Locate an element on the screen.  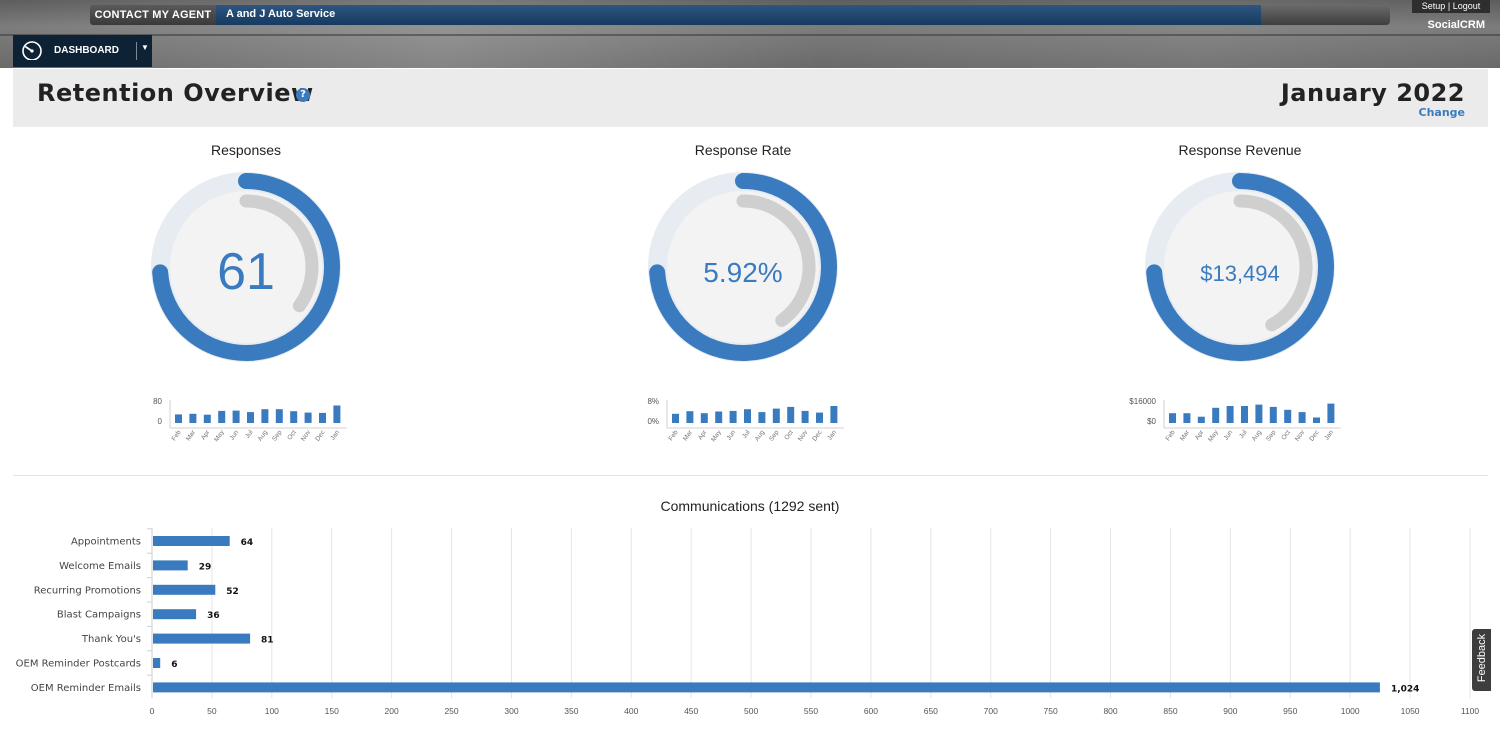
feedback-tab: Feedback is located at coordinates (1481, 660).